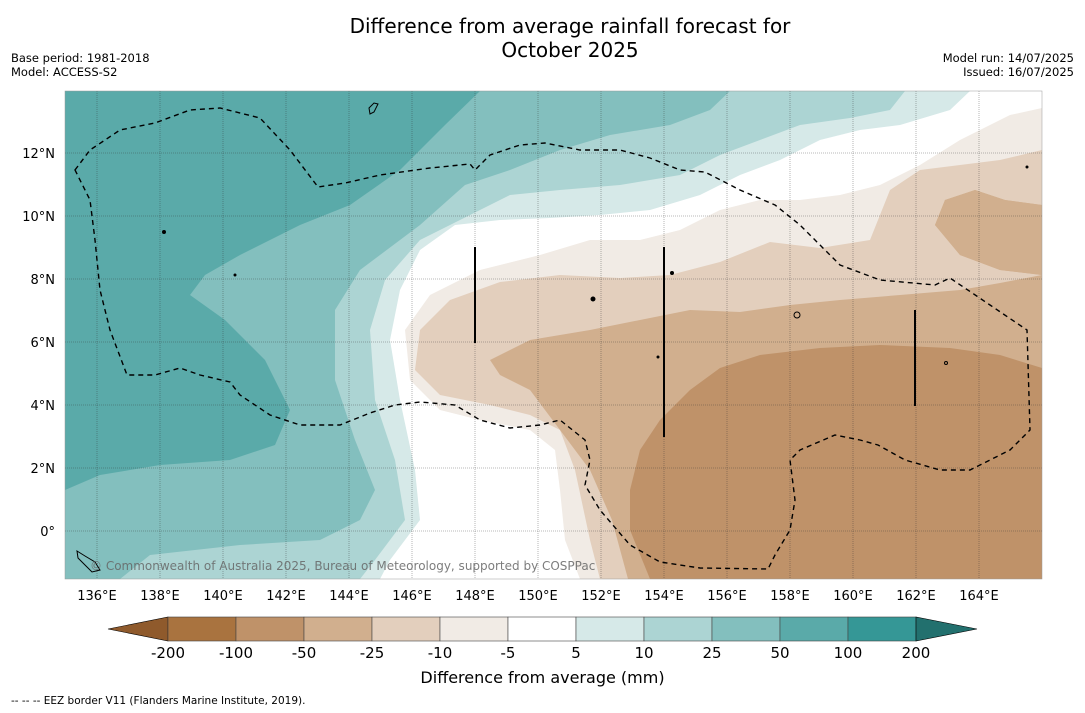 The width and height of the screenshot is (1085, 713). I want to click on lon-label: 142°E, so click(286, 596).